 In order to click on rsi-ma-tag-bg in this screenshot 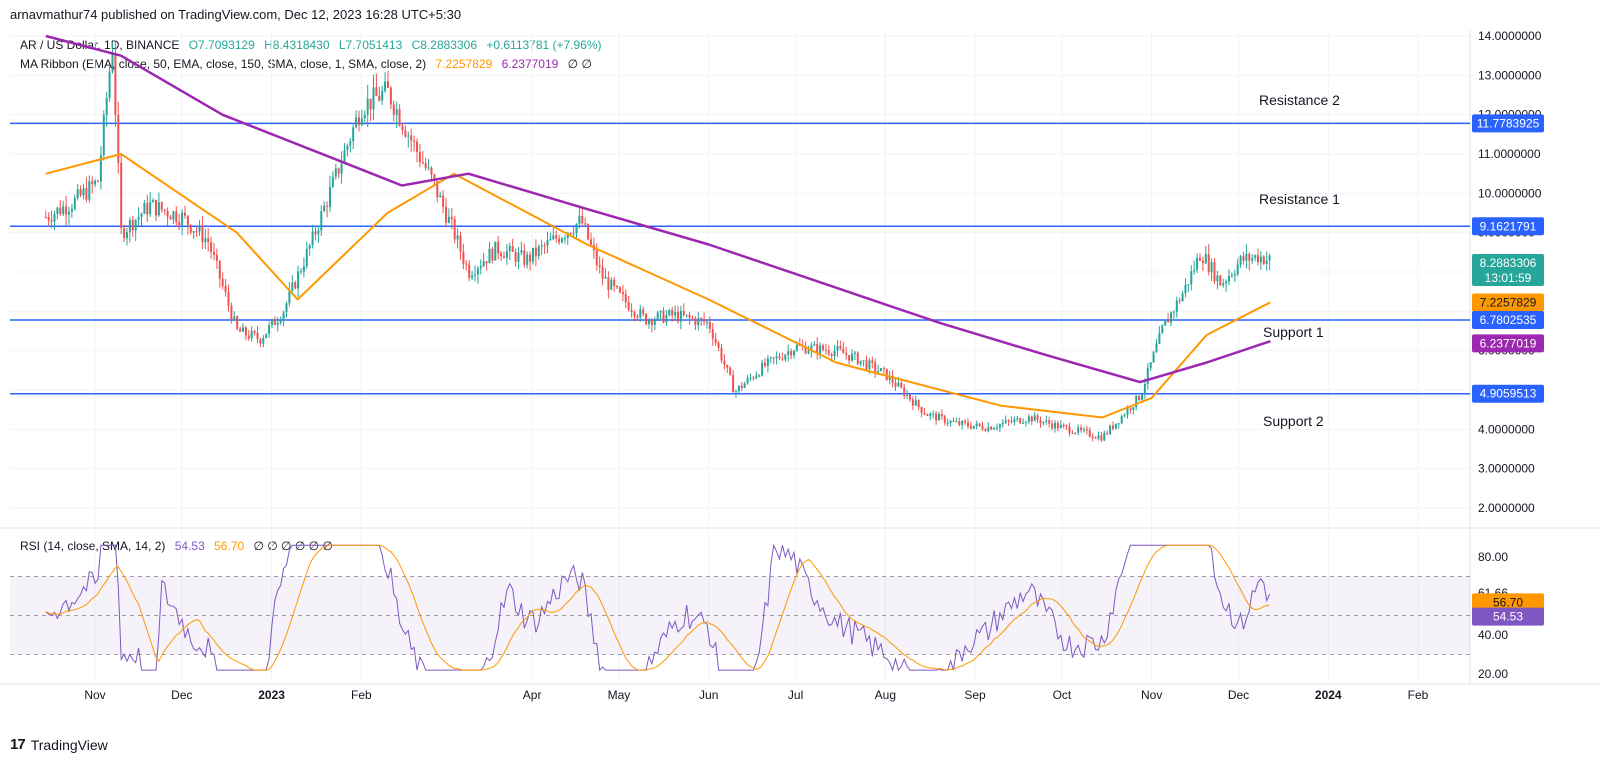, I will do `click(1508, 602)`.